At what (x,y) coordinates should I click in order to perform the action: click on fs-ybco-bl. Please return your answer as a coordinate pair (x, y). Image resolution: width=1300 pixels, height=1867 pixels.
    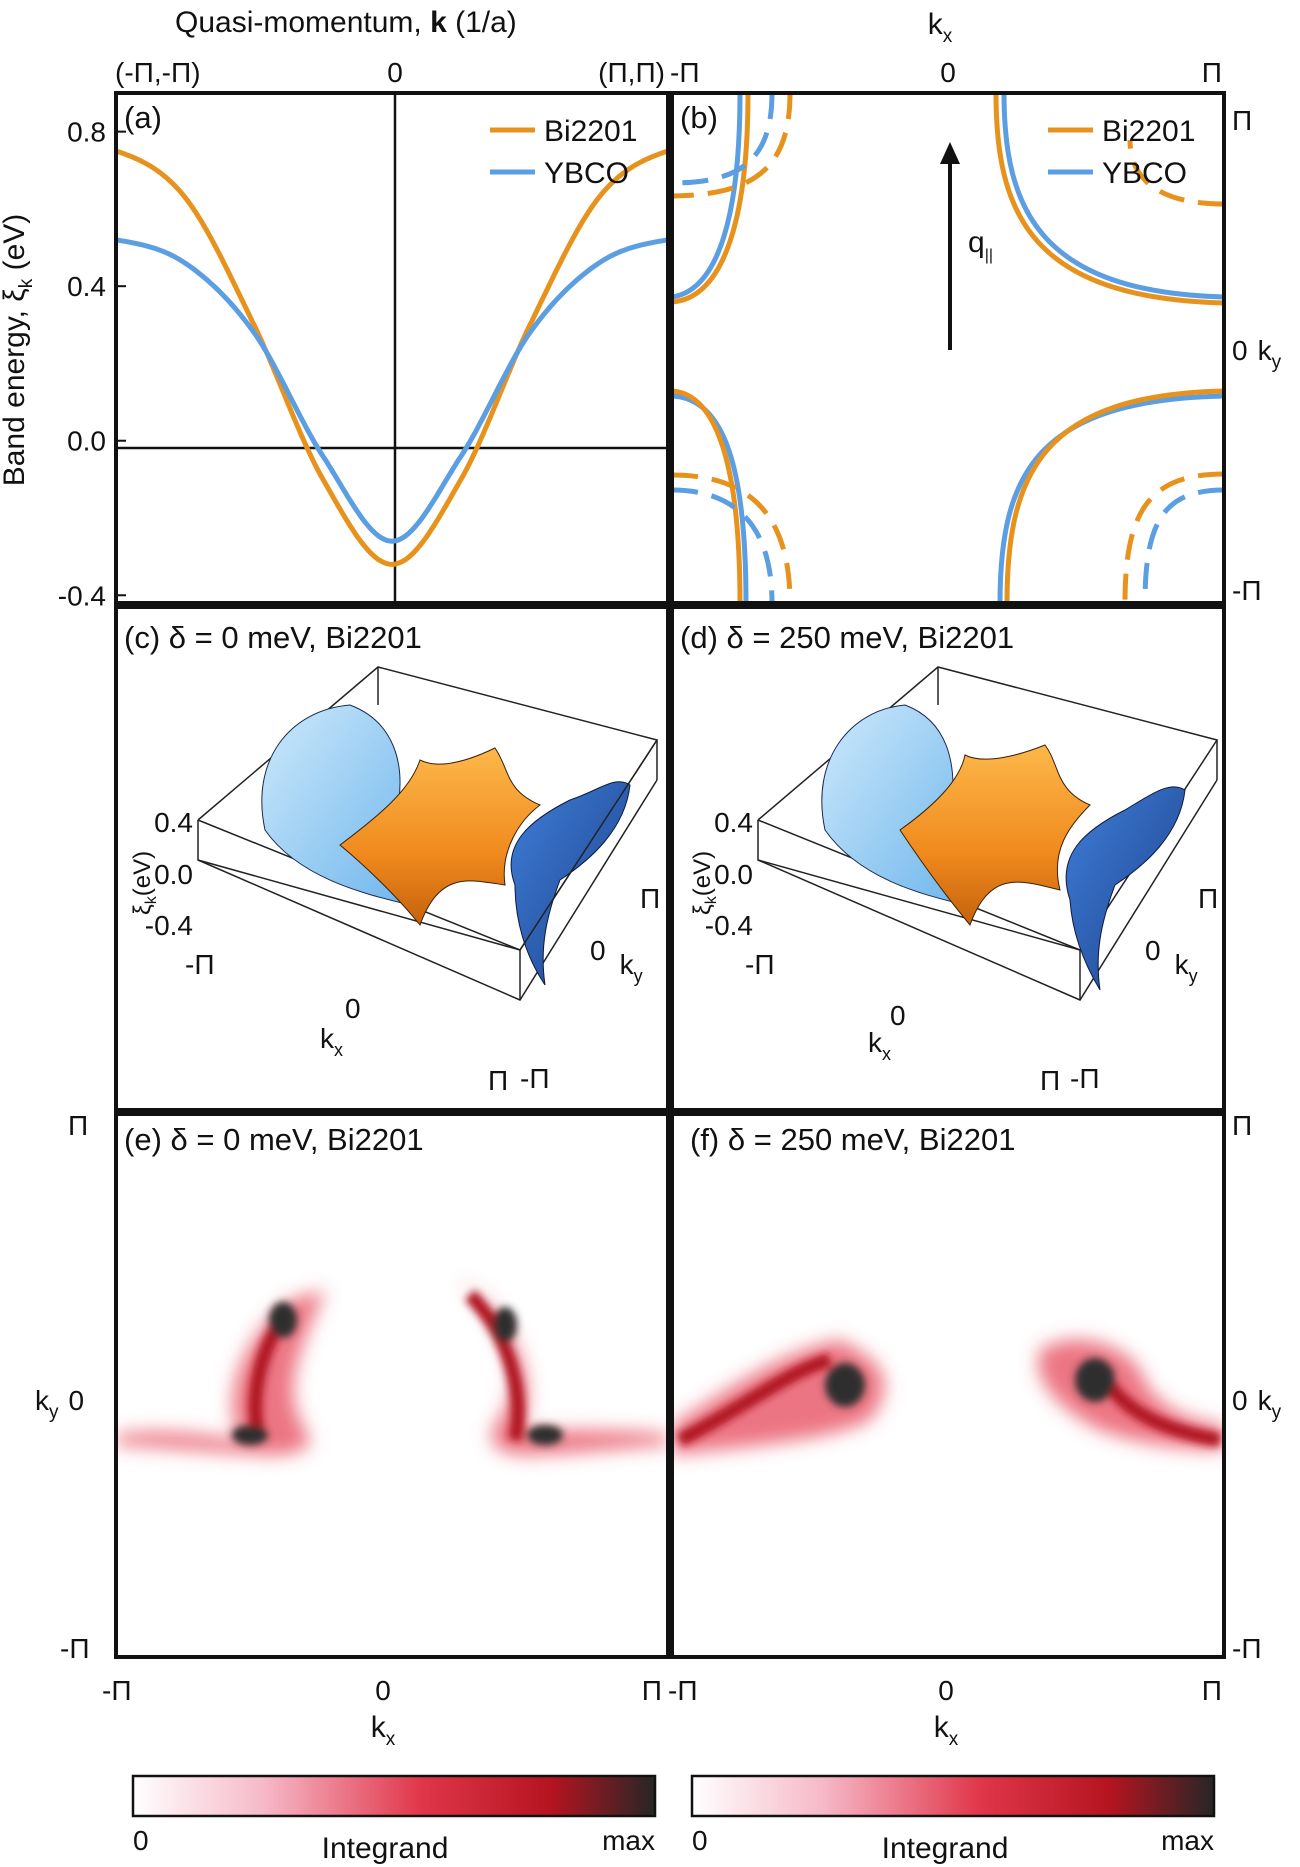
    Looking at the image, I should click on (710, 498).